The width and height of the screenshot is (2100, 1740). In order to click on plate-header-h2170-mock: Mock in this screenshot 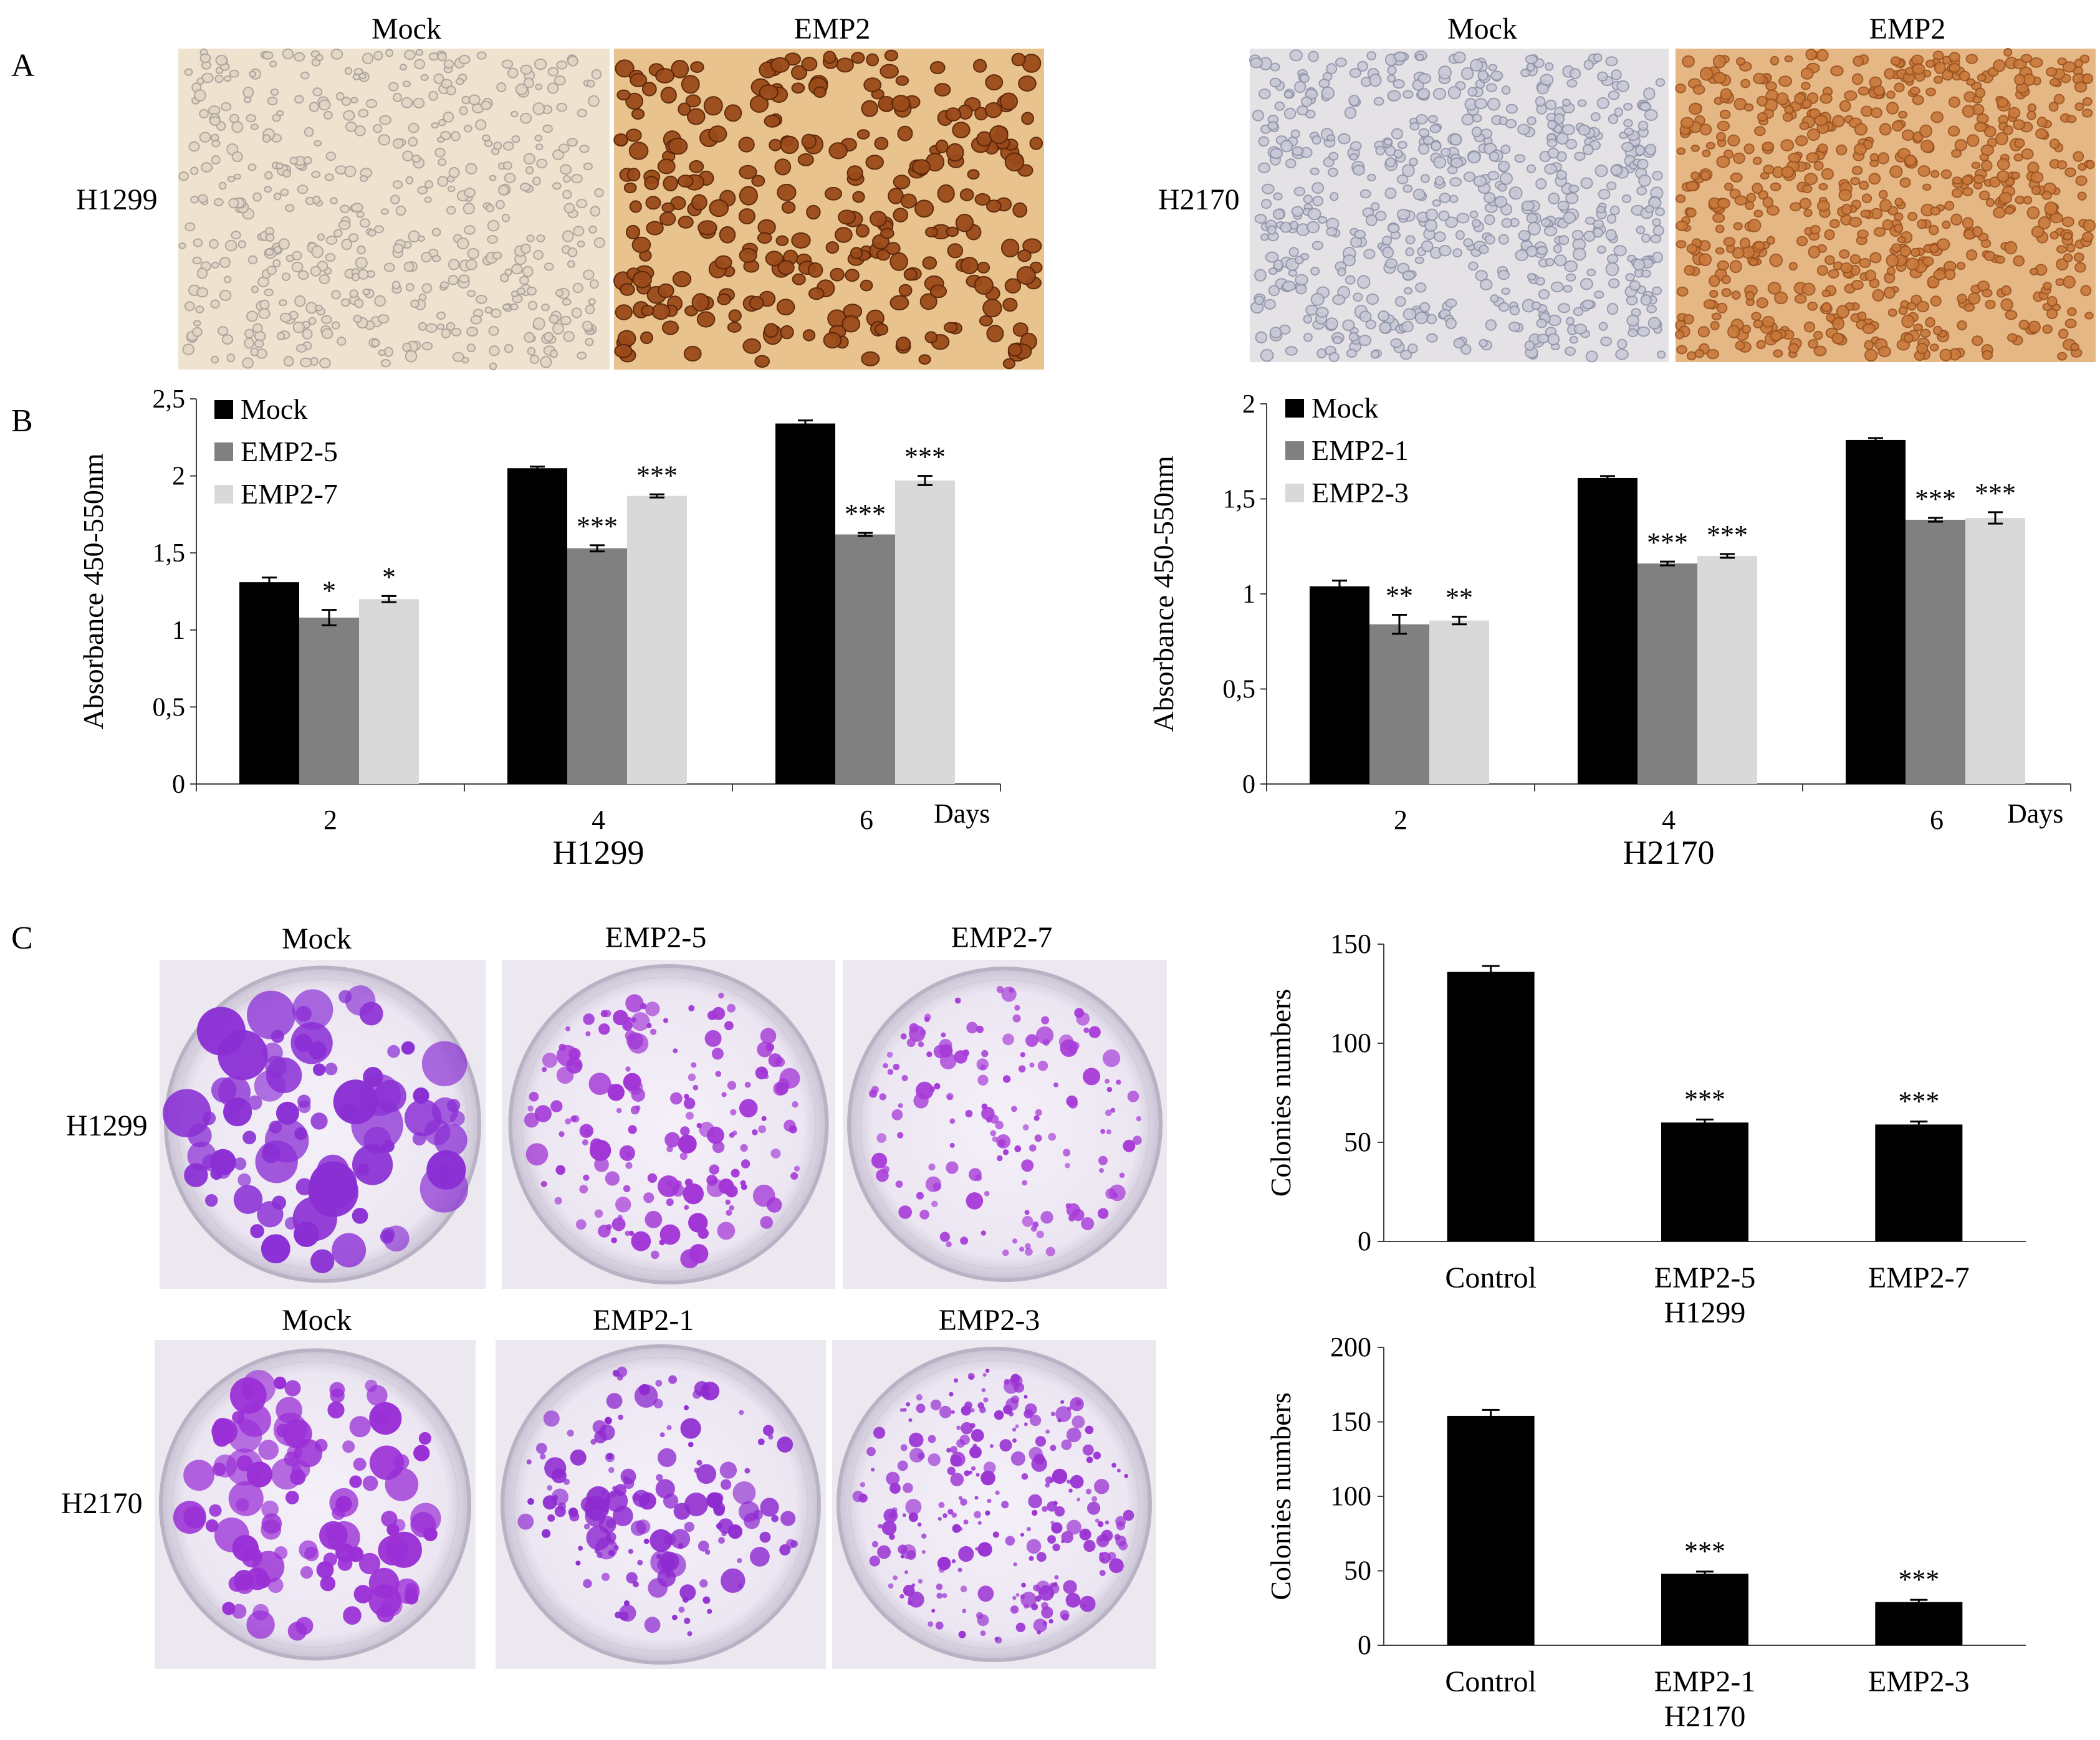, I will do `click(317, 1320)`.